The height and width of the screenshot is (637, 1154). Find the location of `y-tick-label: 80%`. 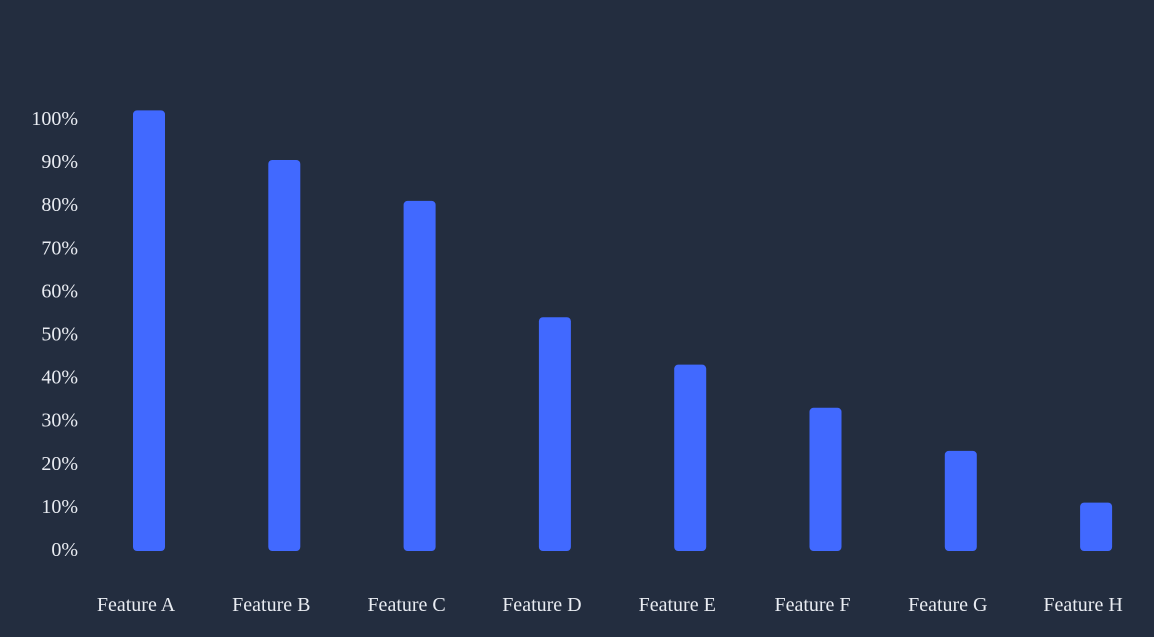

y-tick-label: 80% is located at coordinates (59, 205).